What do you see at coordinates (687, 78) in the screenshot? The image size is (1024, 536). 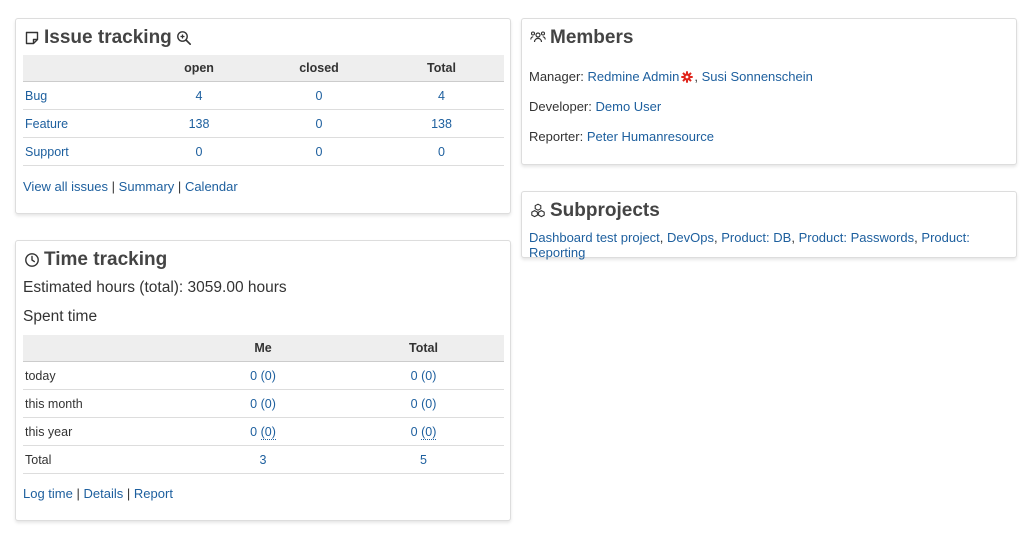 I see `gear-icon` at bounding box center [687, 78].